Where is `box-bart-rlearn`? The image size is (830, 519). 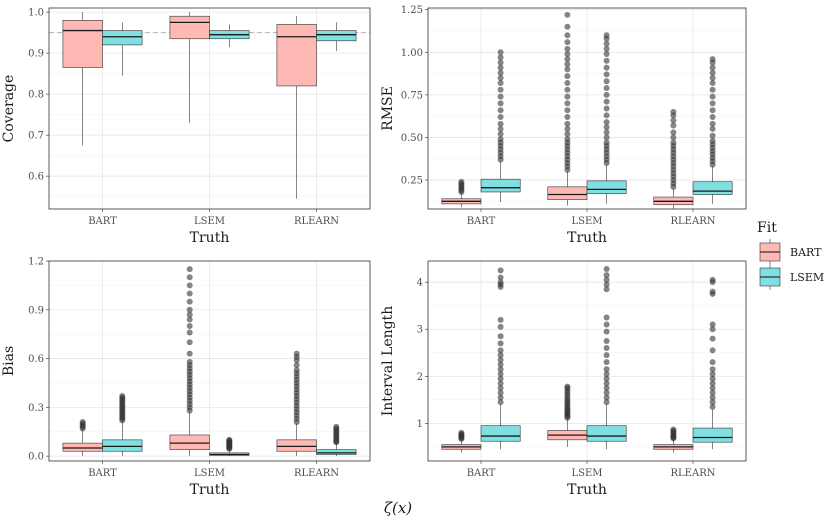 box-bart-rlearn is located at coordinates (296, 107).